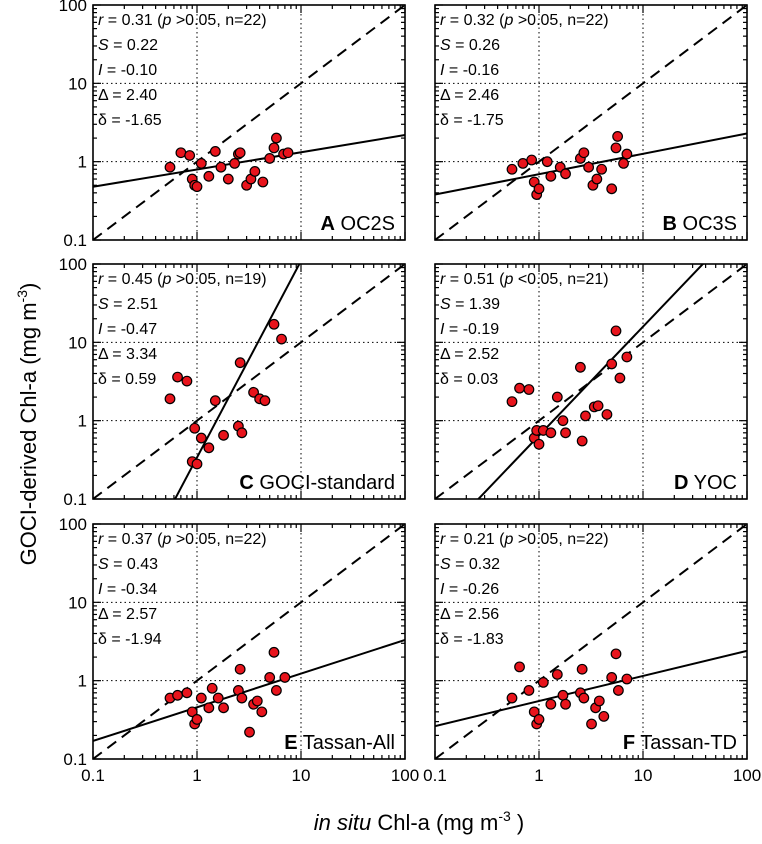  I want to click on panel-label: C GOCI-standard, so click(317, 483).